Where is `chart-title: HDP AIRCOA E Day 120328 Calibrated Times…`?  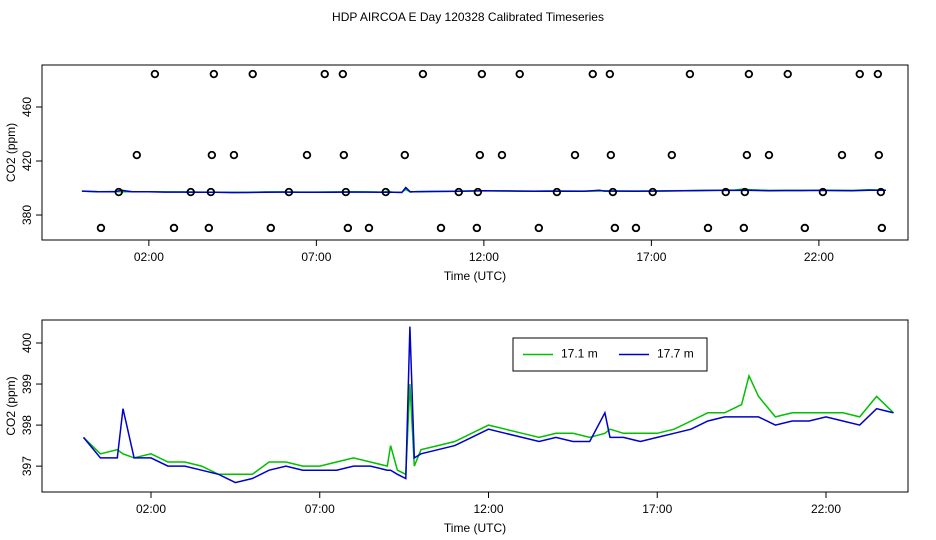 chart-title: HDP AIRCOA E Day 120328 Calibrated Times… is located at coordinates (468, 17).